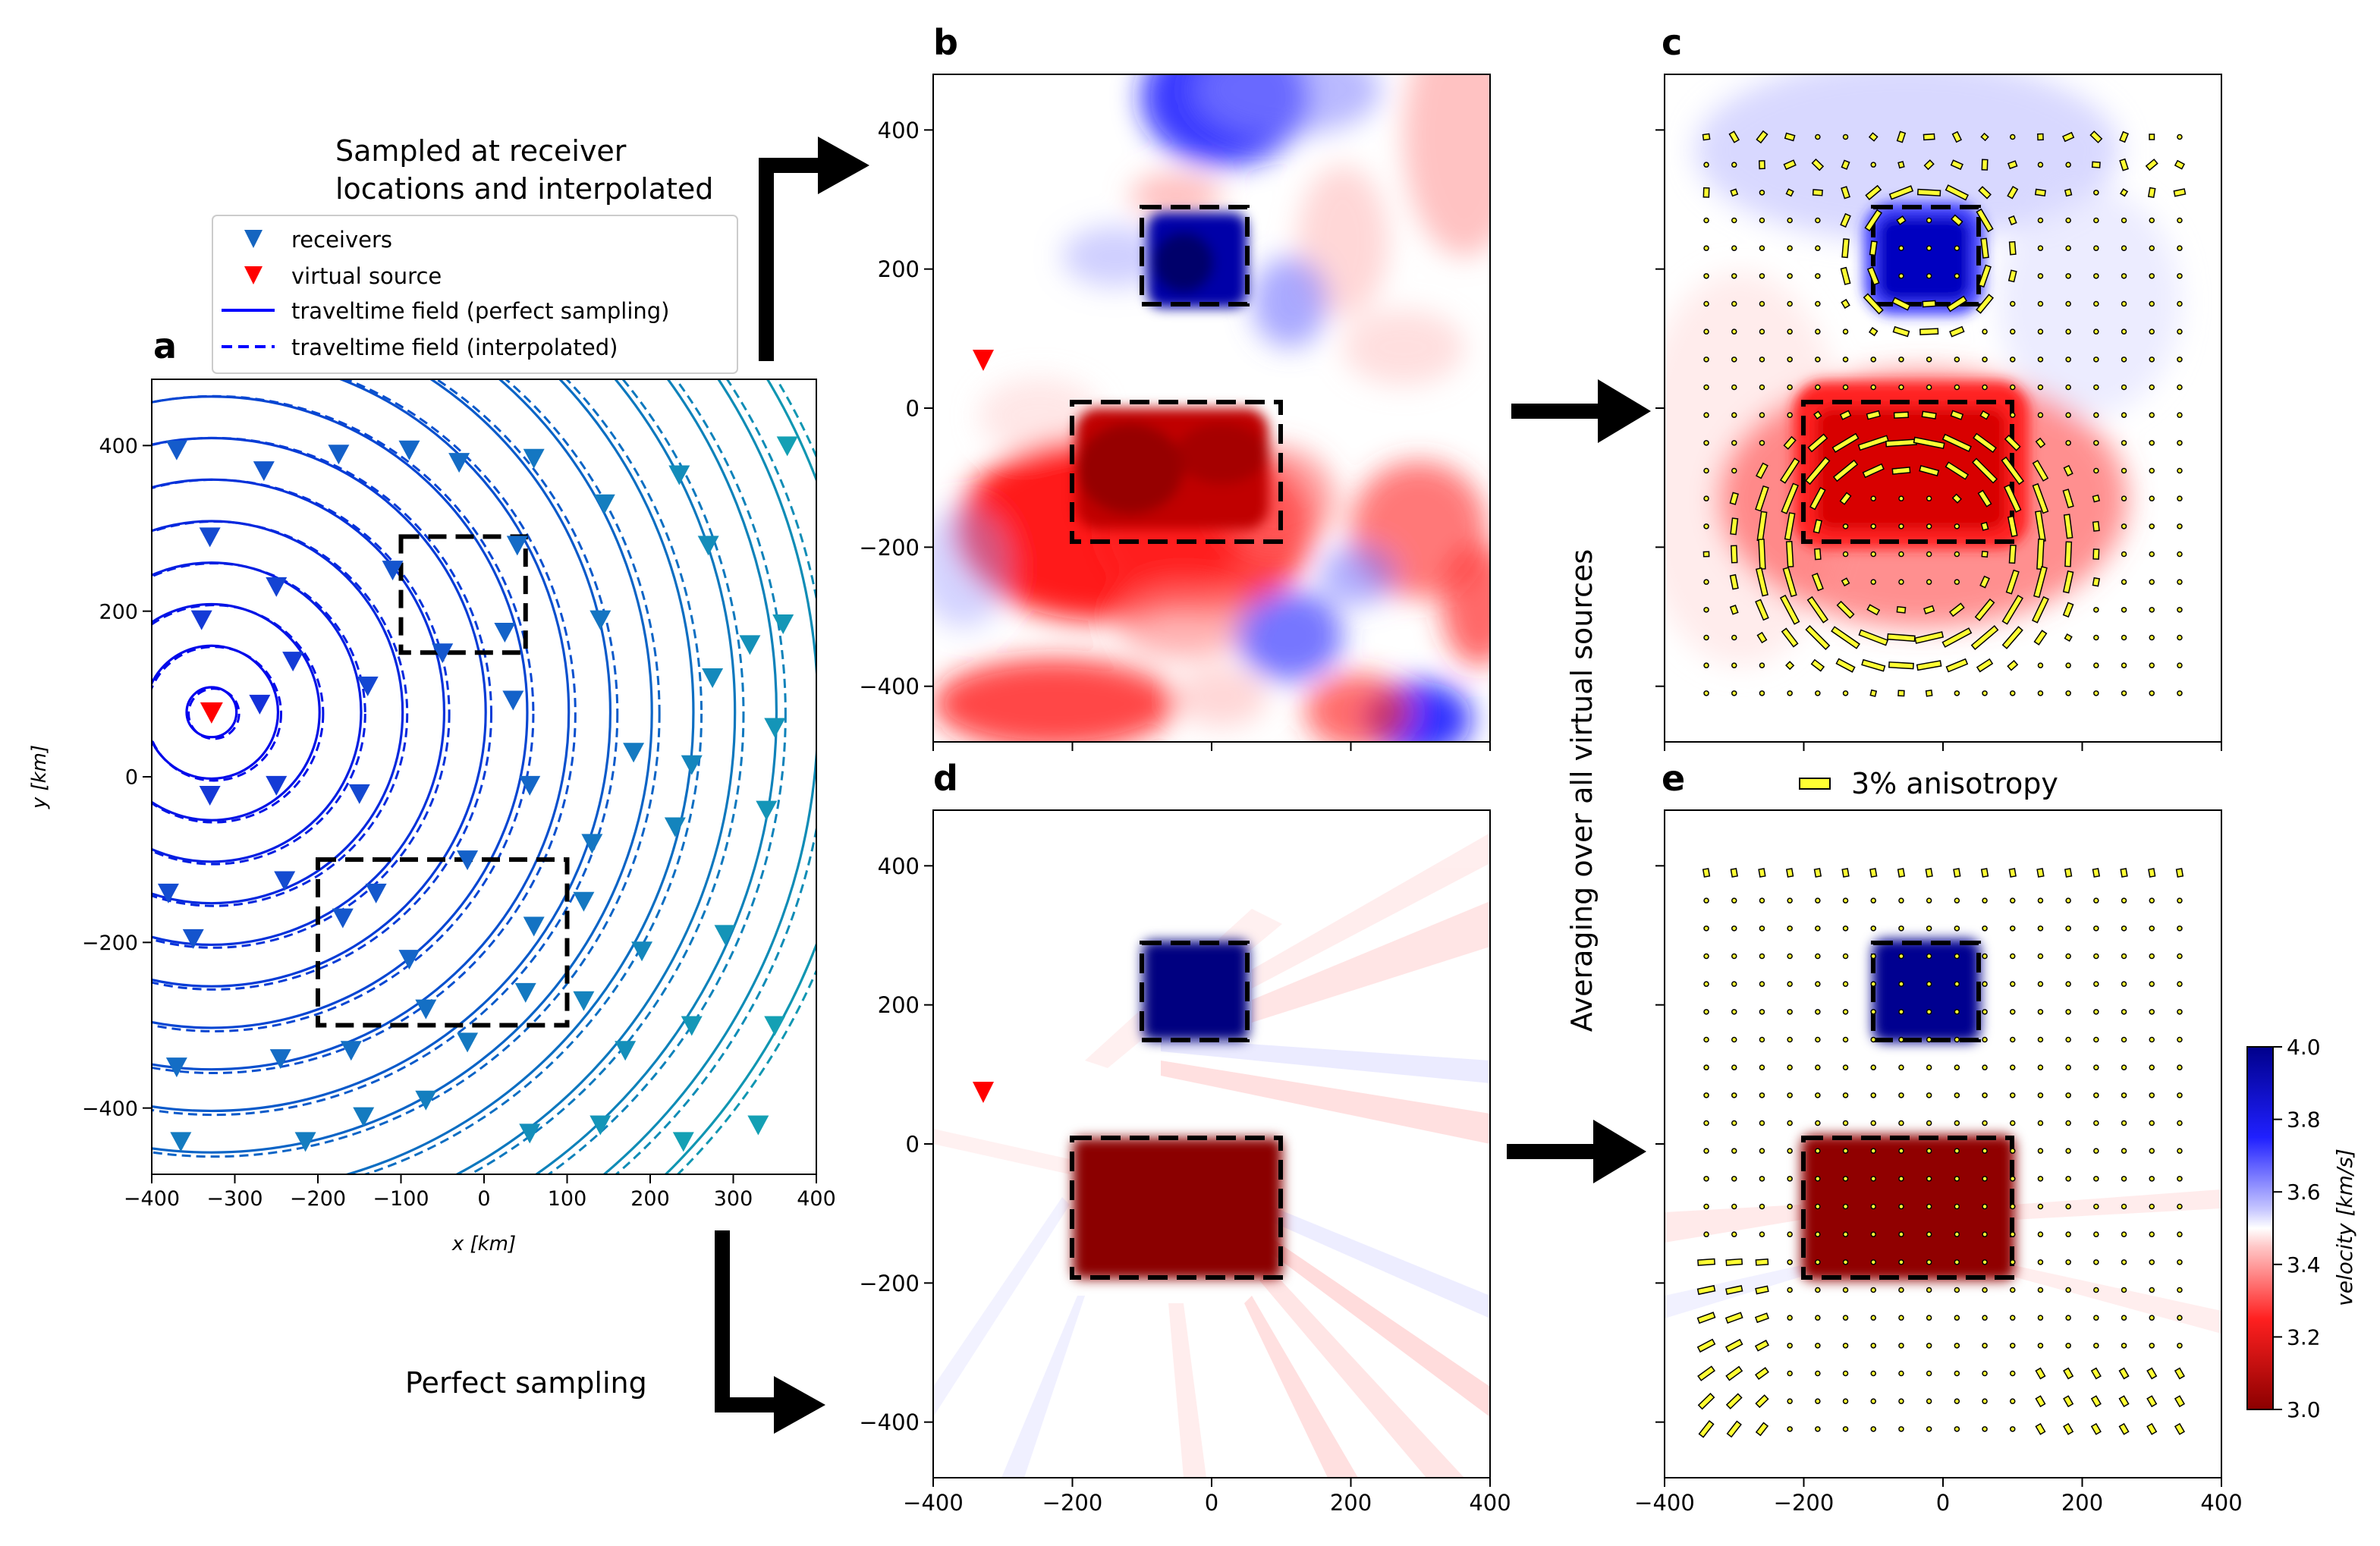 The image size is (2380, 1546). Describe the element at coordinates (118, 612) in the screenshot. I see `y-tick-label: 200` at that location.